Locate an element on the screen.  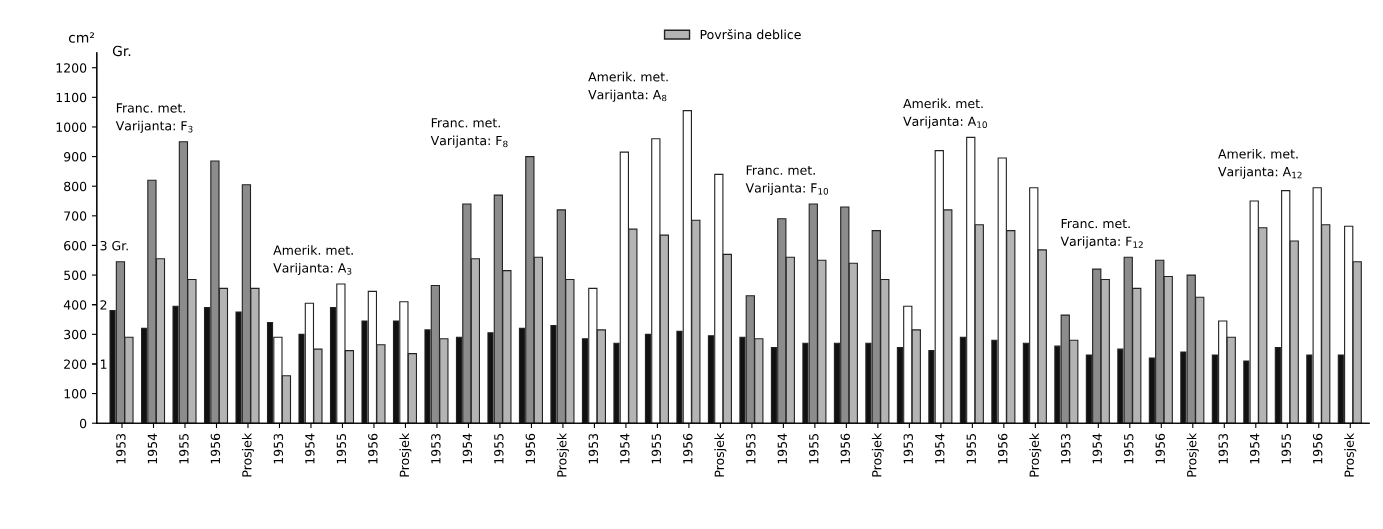
y-tick-label: 100 is located at coordinates (75, 394).